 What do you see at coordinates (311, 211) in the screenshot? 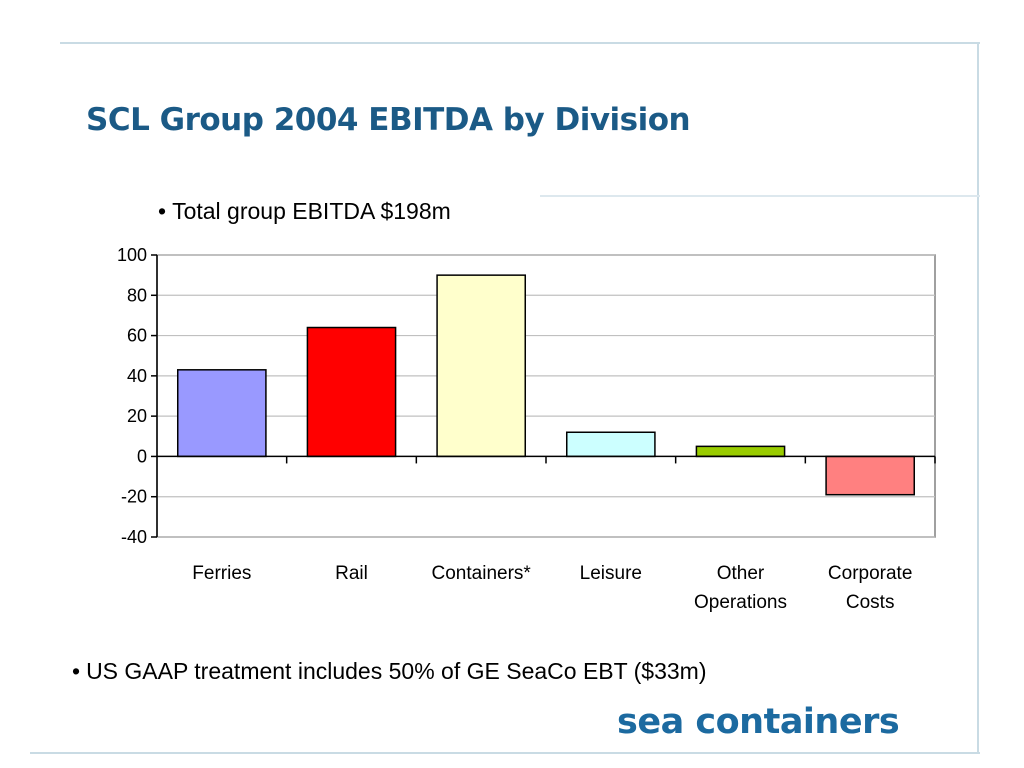
I see `bullet-total-ebitda-text: Total group EBITDA $198m` at bounding box center [311, 211].